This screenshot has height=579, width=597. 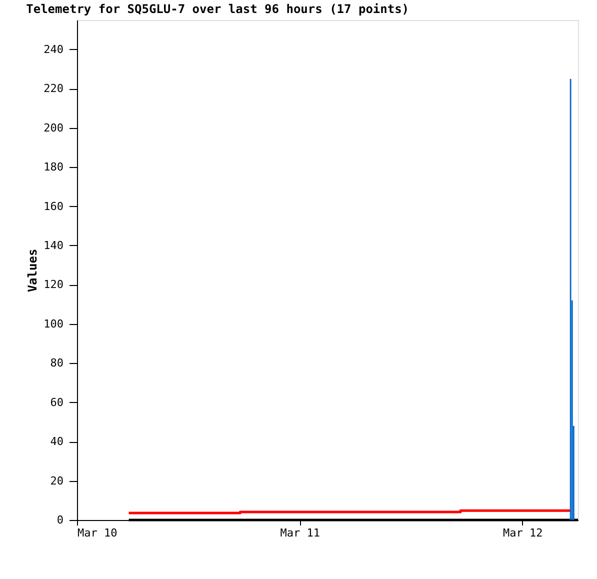 I want to click on y-tick-label: 0, so click(x=60, y=520).